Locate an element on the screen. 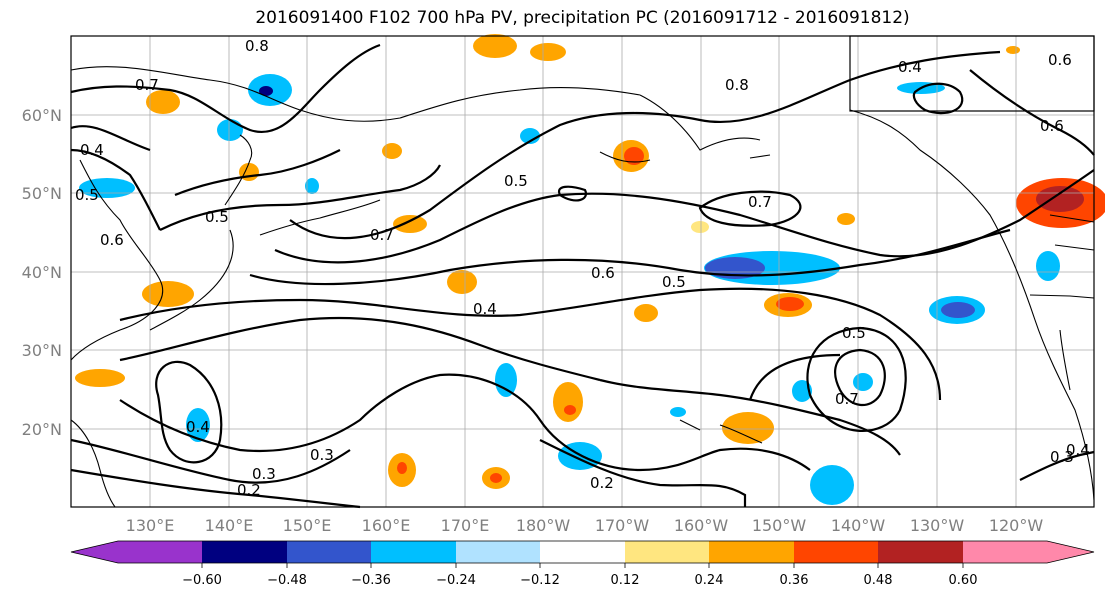 The width and height of the screenshot is (1105, 601). lat-label: 50°N is located at coordinates (42, 193).